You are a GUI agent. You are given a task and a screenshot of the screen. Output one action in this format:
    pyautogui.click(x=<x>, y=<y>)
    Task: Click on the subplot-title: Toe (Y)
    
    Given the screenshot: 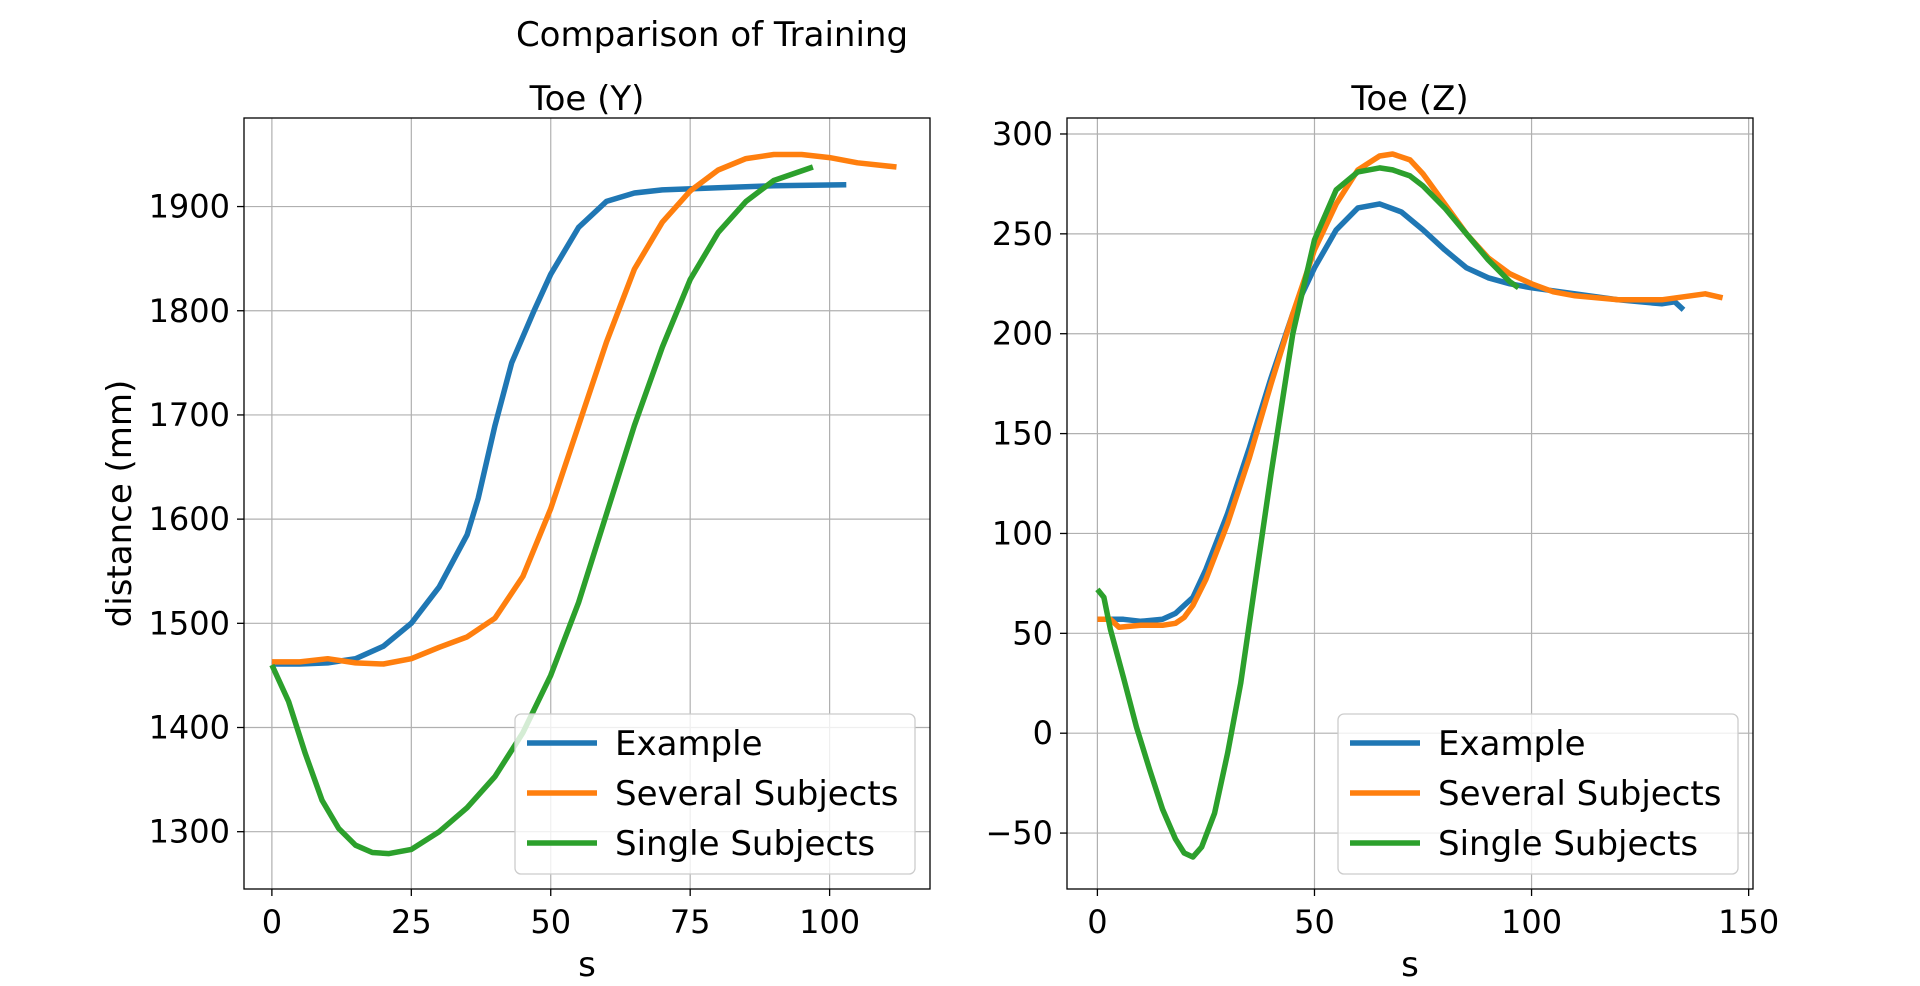 What is the action you would take?
    pyautogui.click(x=587, y=99)
    